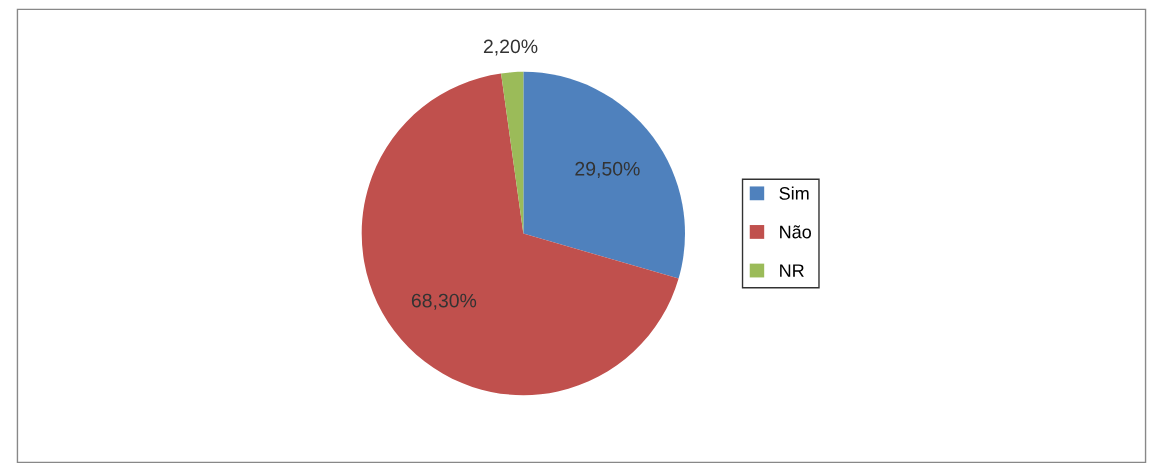 This screenshot has width=1163, height=467. I want to click on data-label: 29,50%, so click(607, 169).